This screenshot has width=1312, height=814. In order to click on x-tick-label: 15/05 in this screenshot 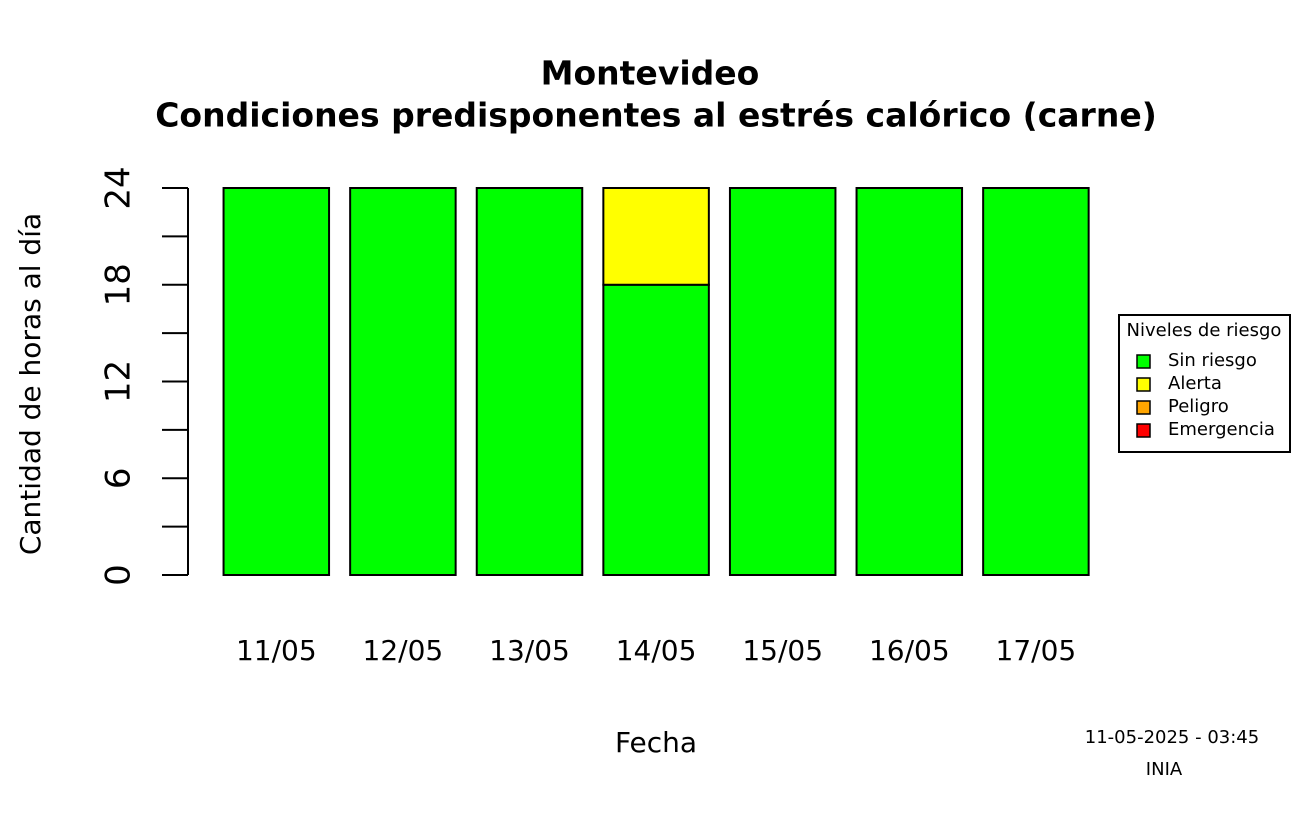, I will do `click(782, 650)`.